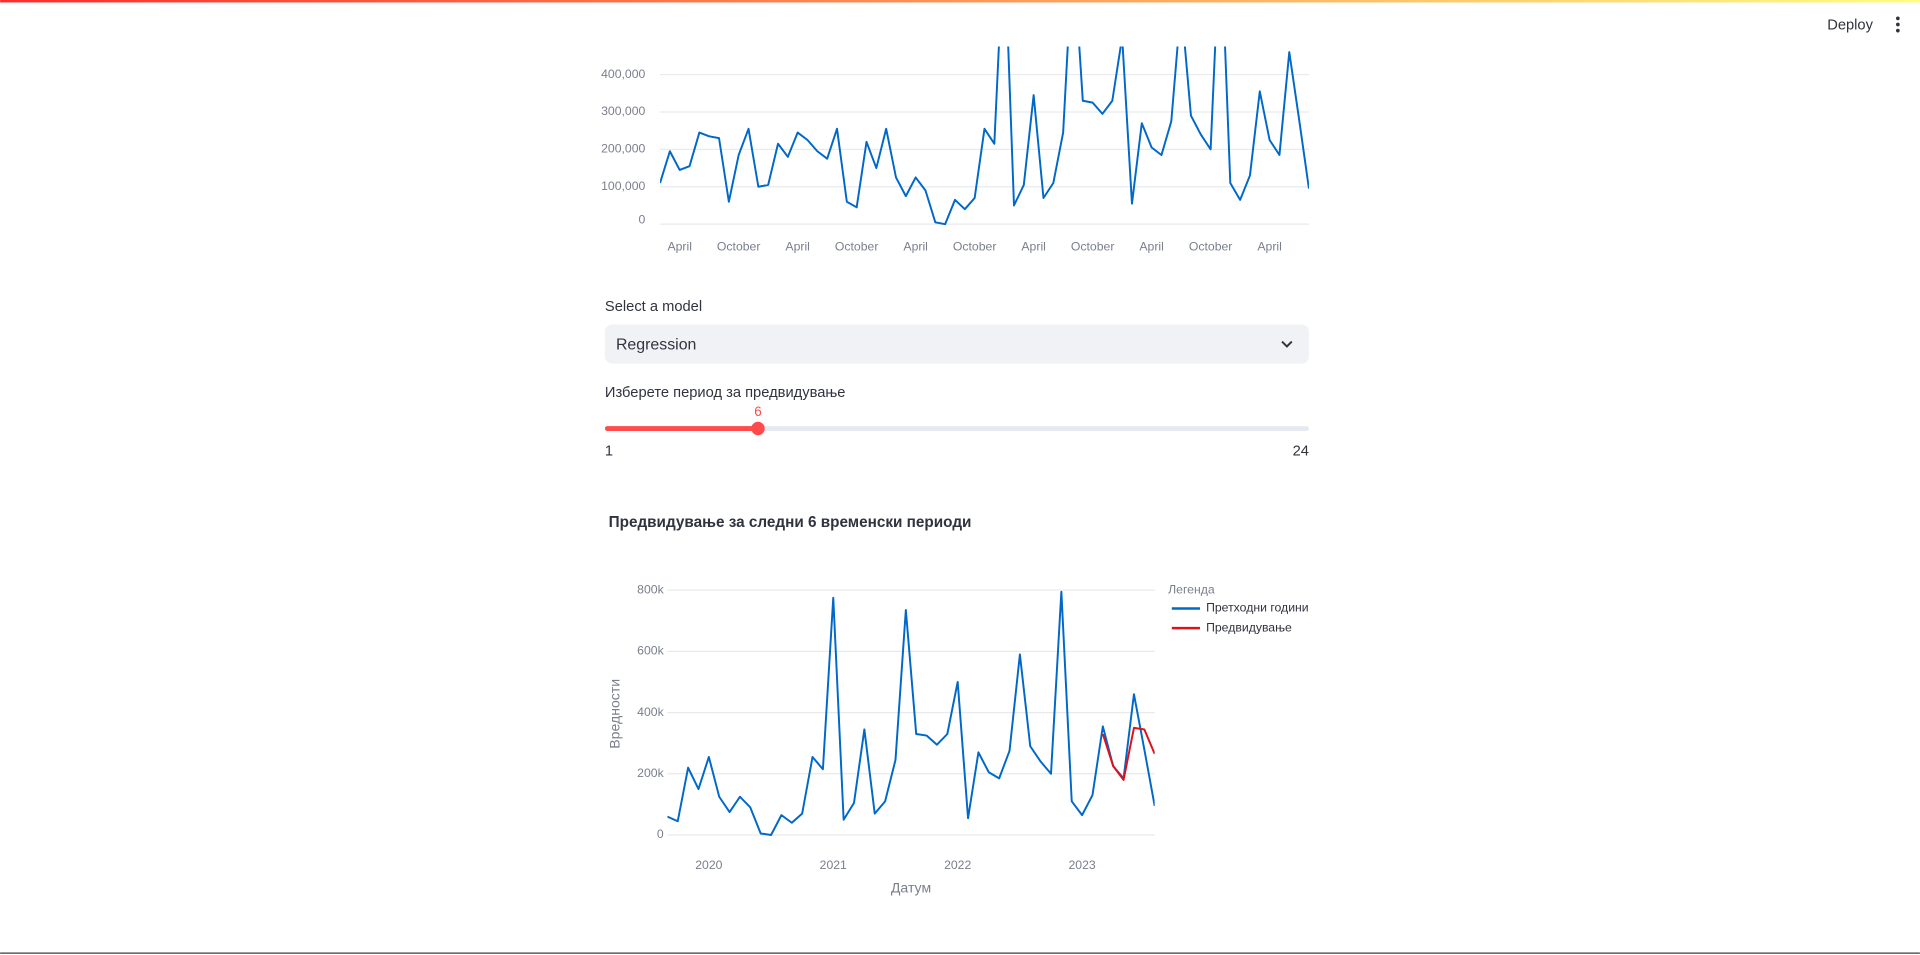 Image resolution: width=1920 pixels, height=955 pixels. Describe the element at coordinates (757, 411) in the screenshot. I see `slider-value: 6` at that location.